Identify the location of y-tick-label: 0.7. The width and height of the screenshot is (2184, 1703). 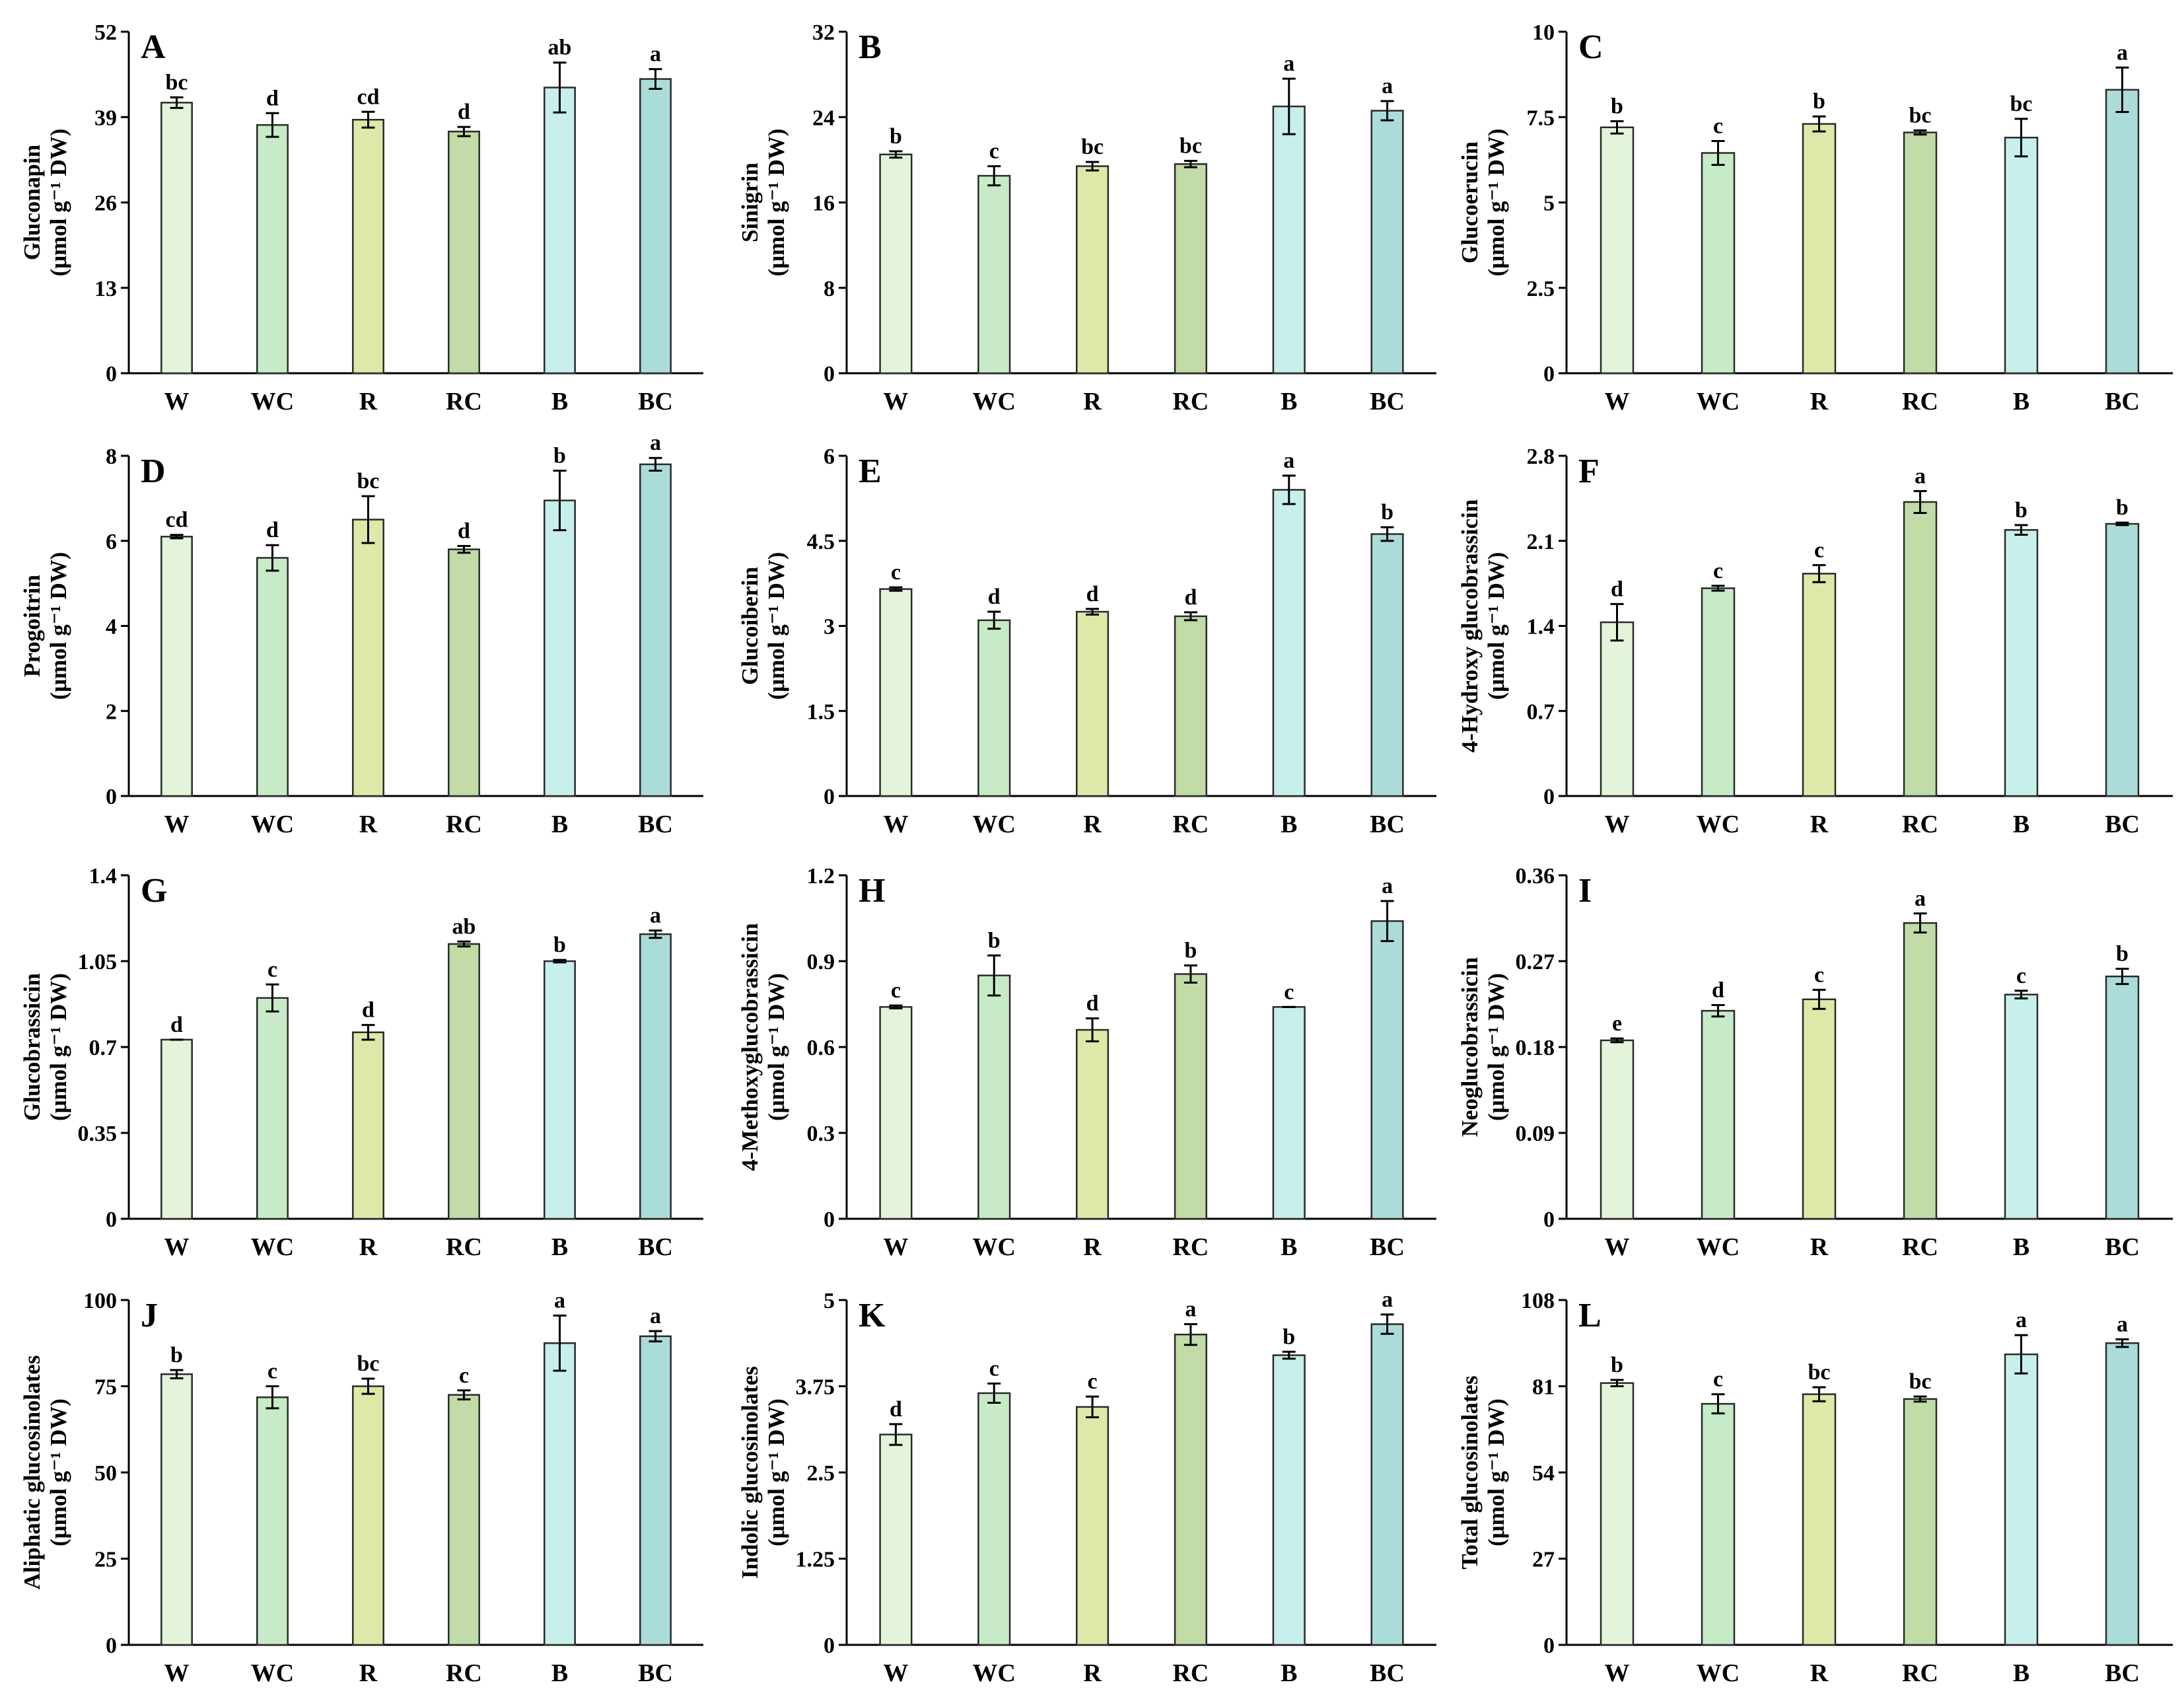
(103, 1048).